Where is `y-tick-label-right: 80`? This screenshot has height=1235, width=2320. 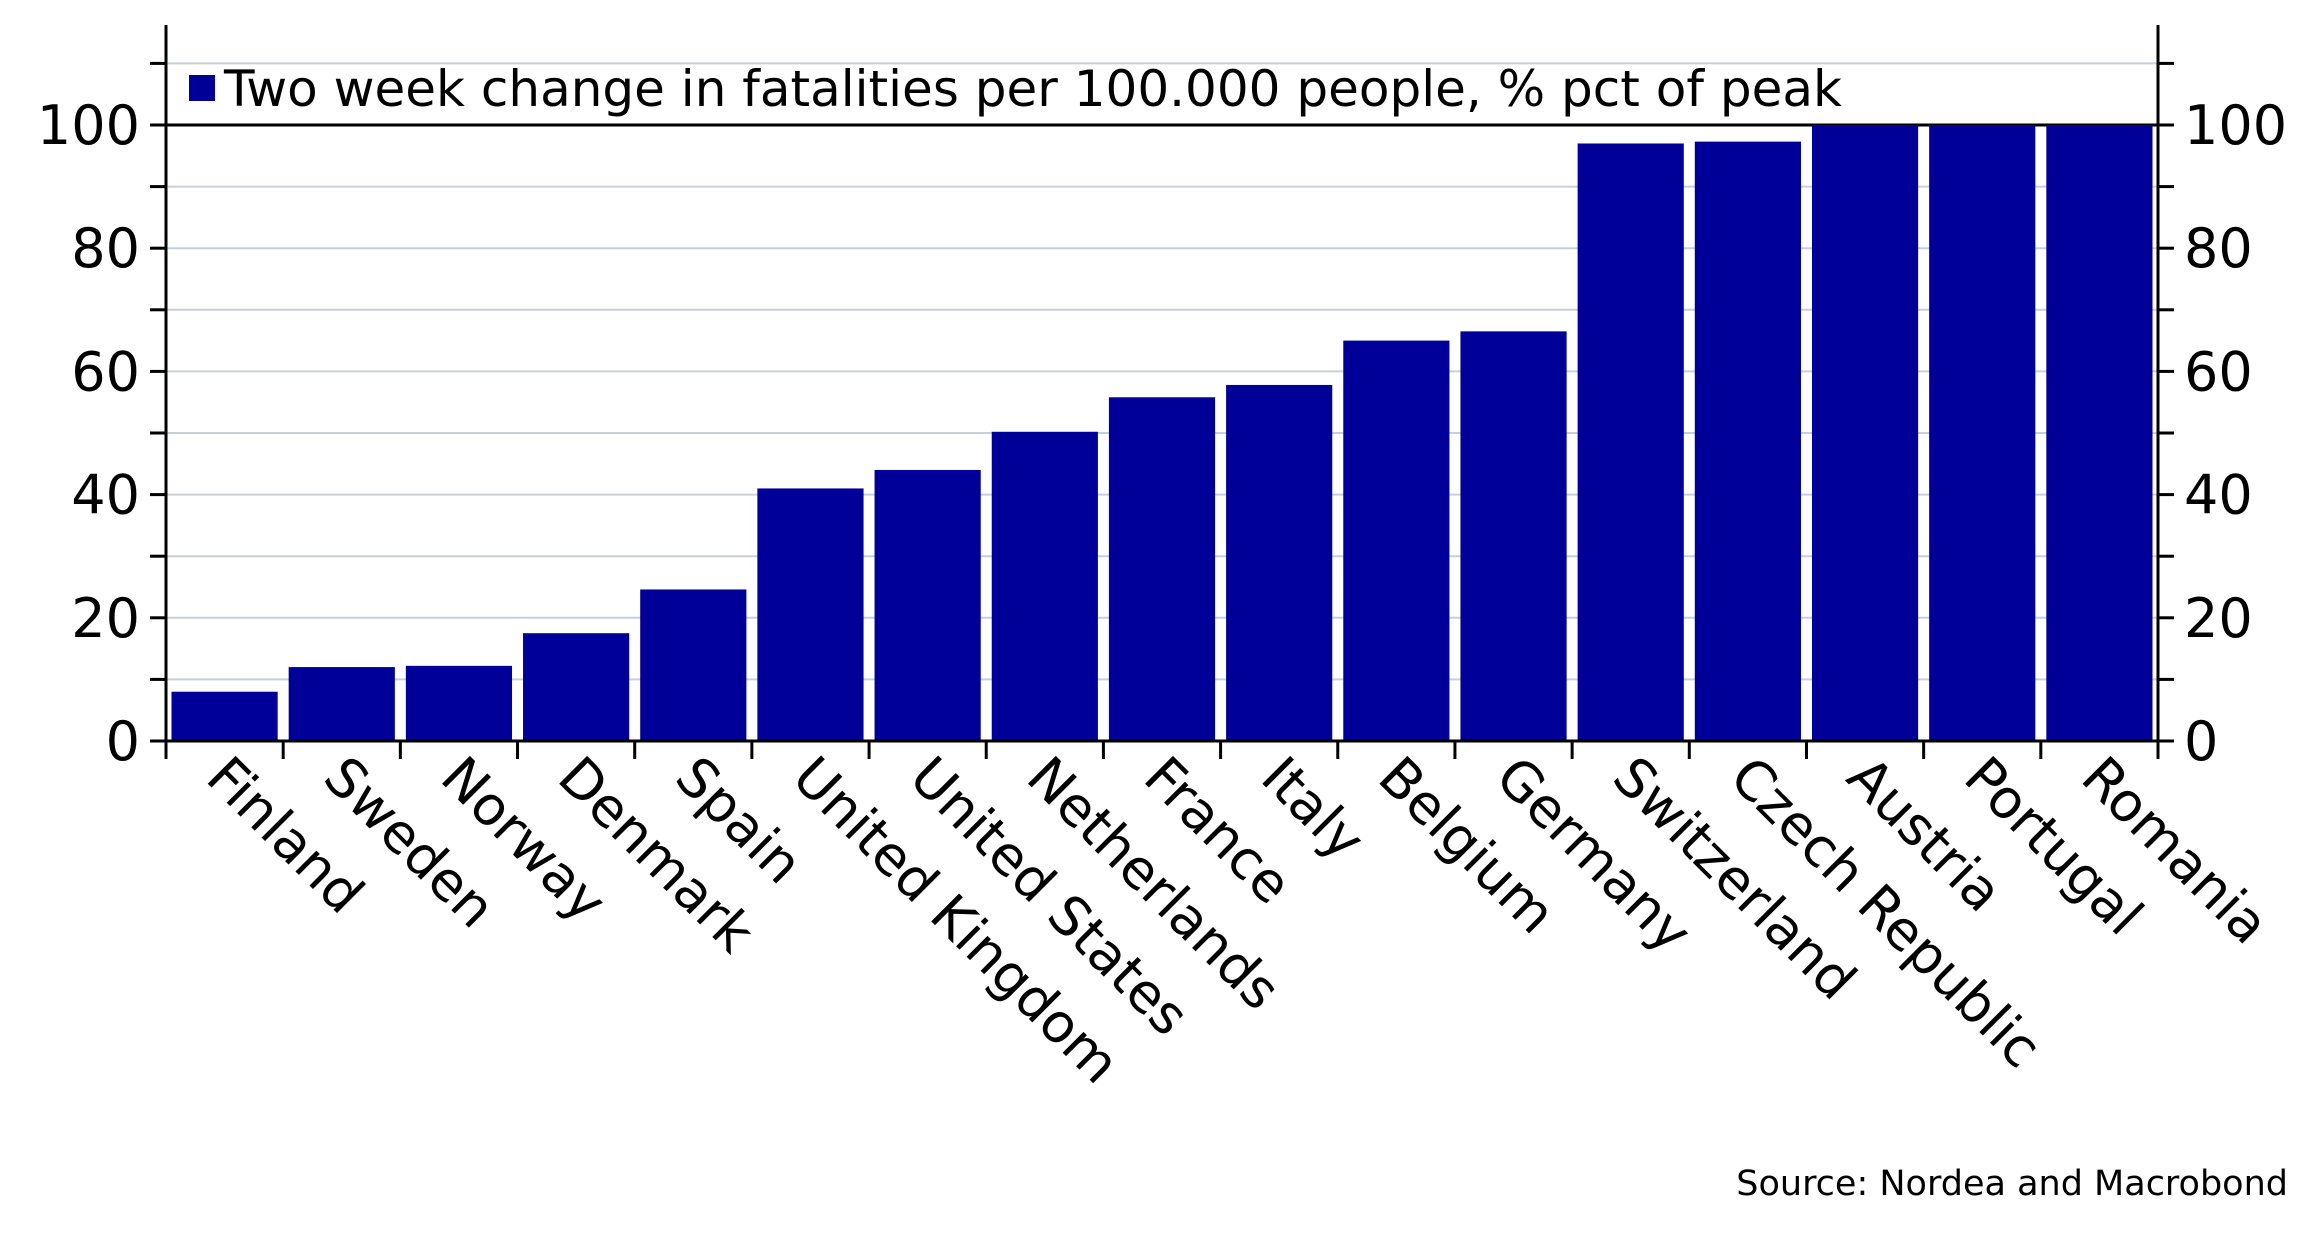 y-tick-label-right: 80 is located at coordinates (2218, 248).